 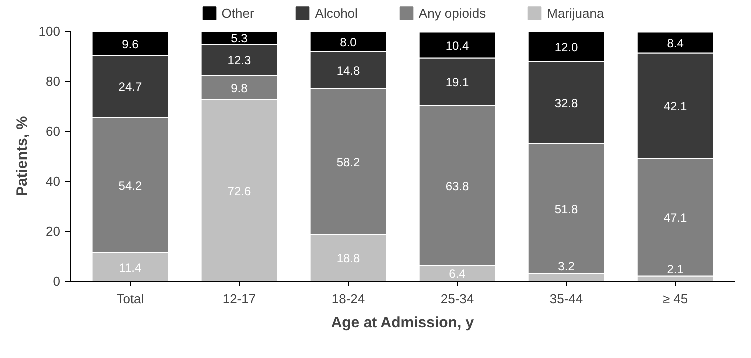 I want to click on data-label: 12.3, so click(x=240, y=61).